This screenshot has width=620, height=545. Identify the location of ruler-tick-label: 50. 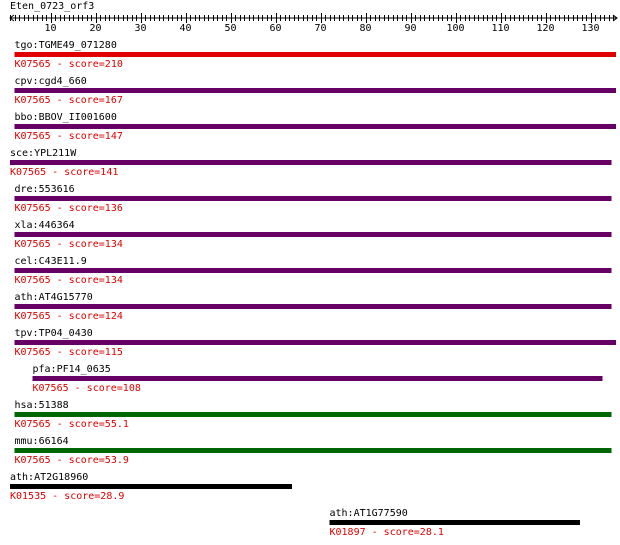
(230, 28).